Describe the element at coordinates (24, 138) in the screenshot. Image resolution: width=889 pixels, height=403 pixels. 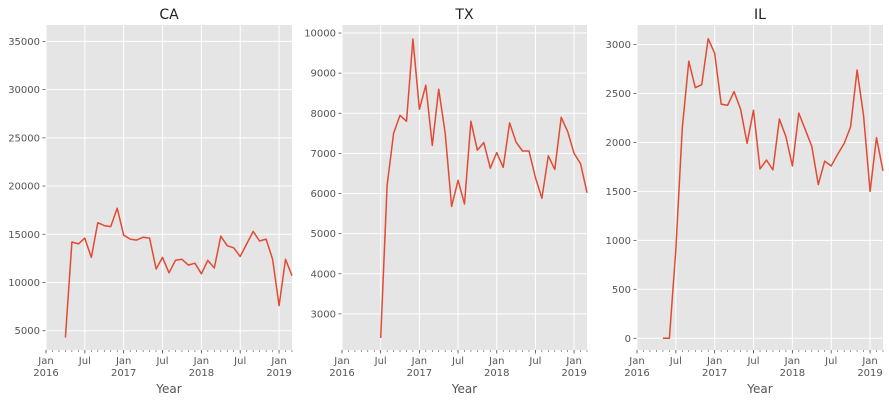
I see `y-tick-label: 25000` at that location.